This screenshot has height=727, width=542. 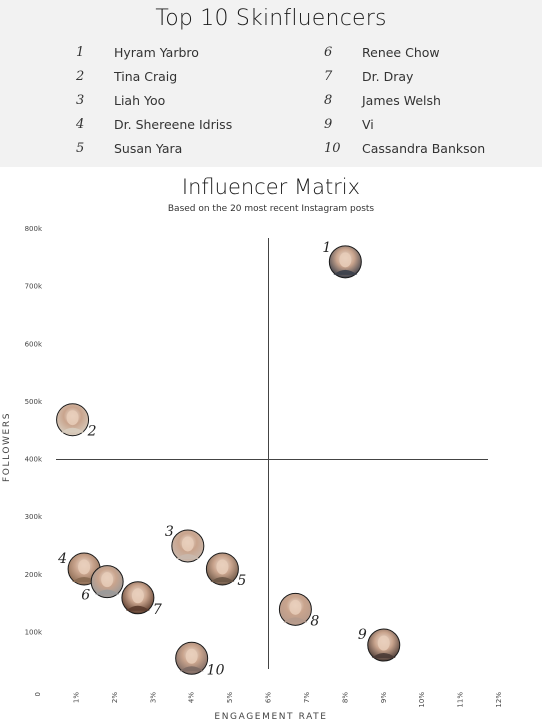 What do you see at coordinates (34, 229) in the screenshot?
I see `y-tick-label: 800k` at bounding box center [34, 229].